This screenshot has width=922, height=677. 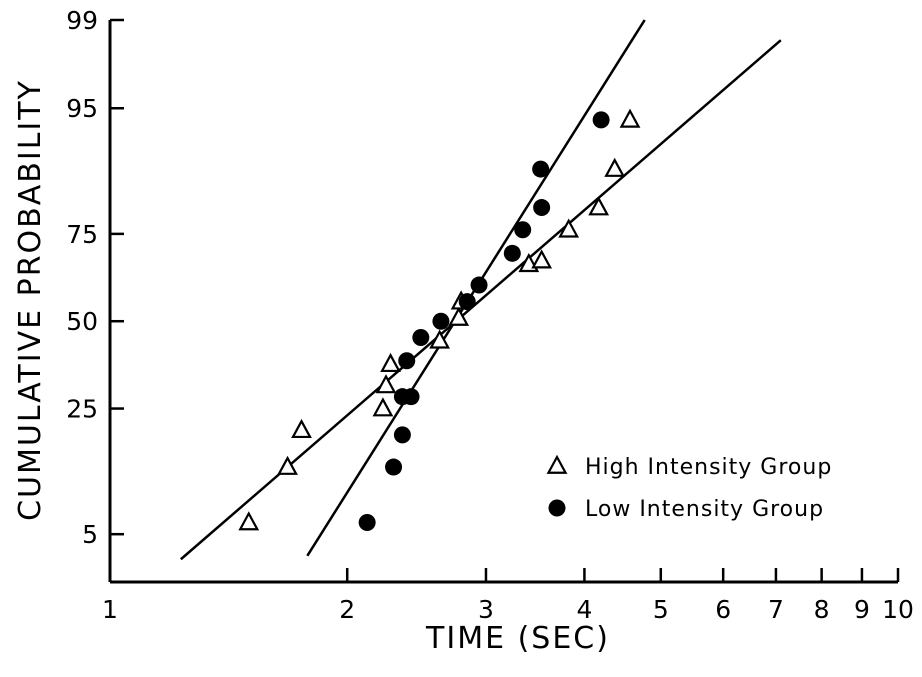 What do you see at coordinates (508, 596) in the screenshot?
I see `x-axis-ticks: 1 2 3 4 5 6 7 8 9 10` at bounding box center [508, 596].